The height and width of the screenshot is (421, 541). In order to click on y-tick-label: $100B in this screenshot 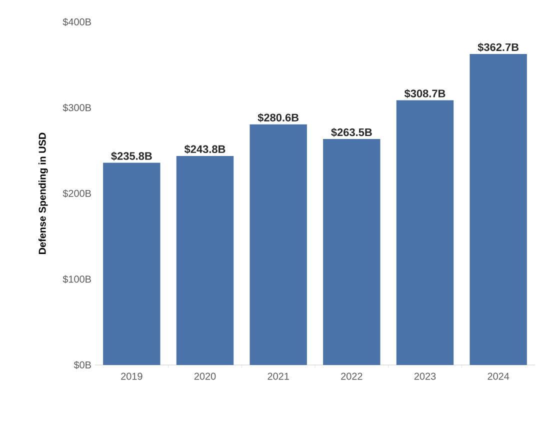, I will do `click(76, 279)`.